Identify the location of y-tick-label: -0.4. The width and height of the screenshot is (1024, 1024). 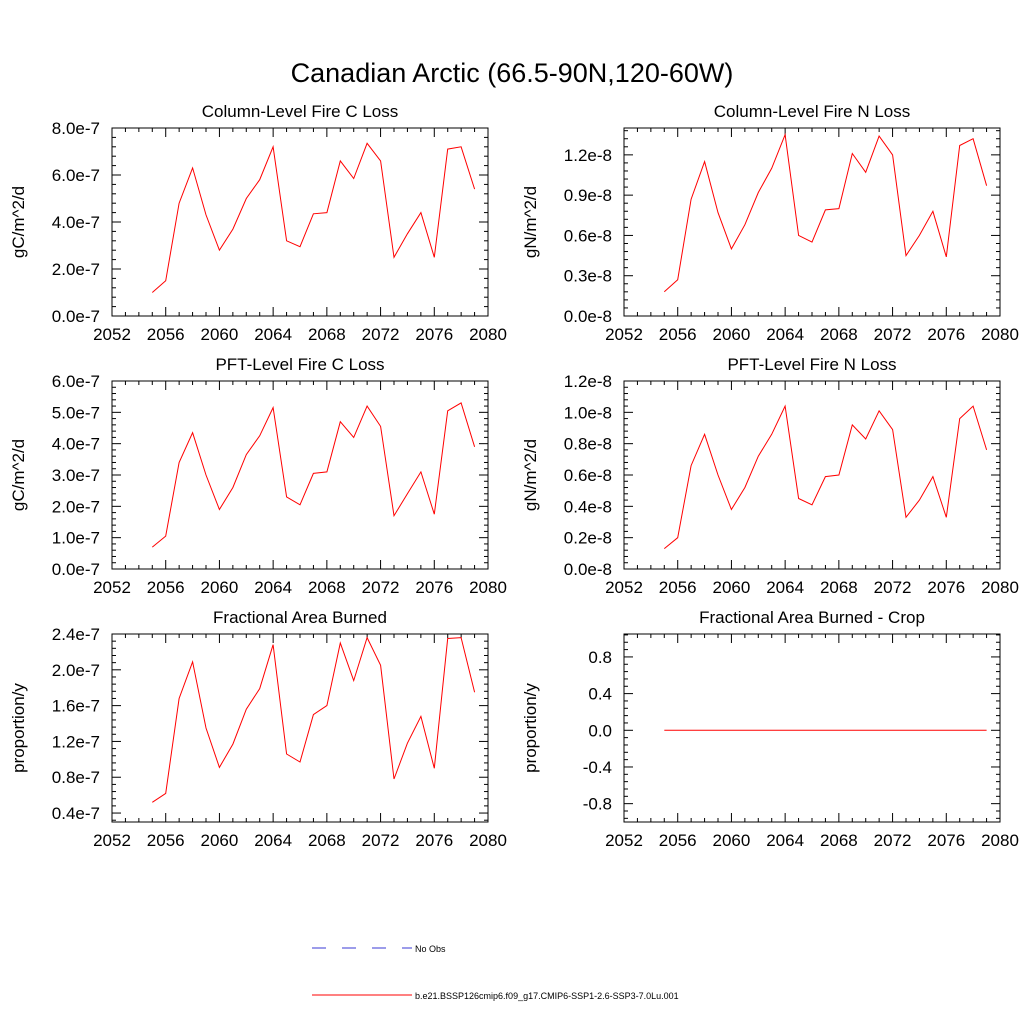
(597, 767).